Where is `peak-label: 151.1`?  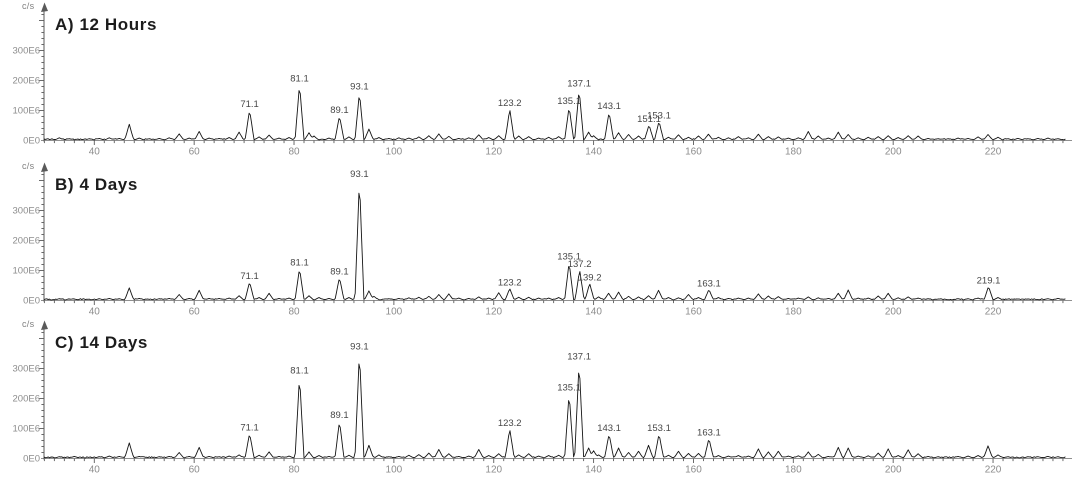 peak-label: 151.1 is located at coordinates (649, 119).